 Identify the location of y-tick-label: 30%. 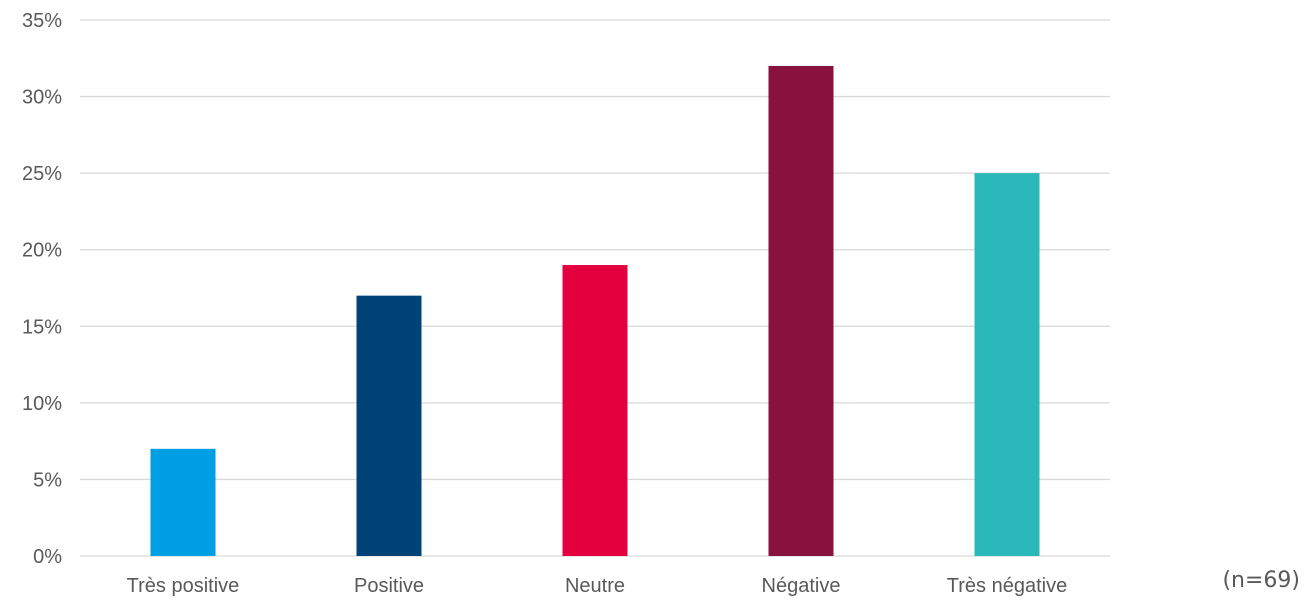
(42, 98).